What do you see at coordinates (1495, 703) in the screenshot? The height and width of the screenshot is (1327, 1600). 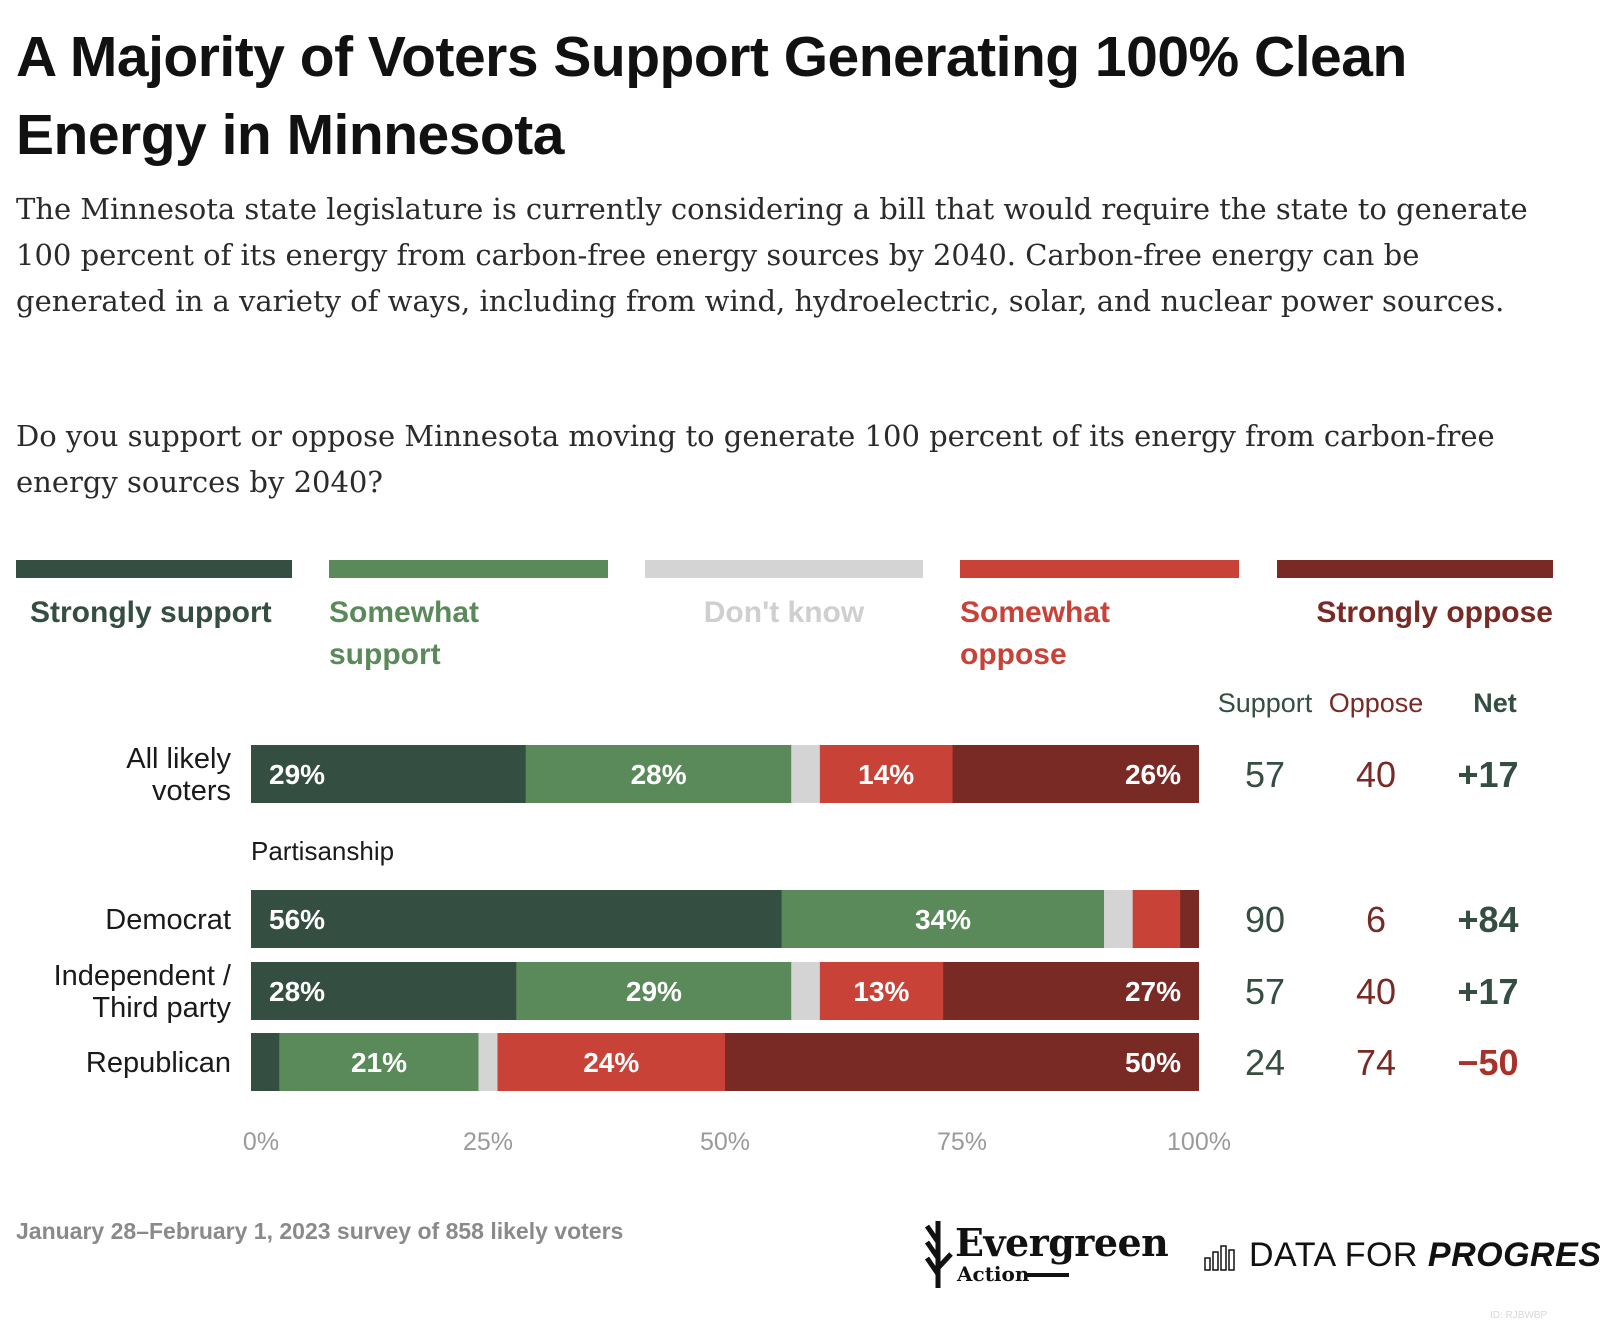 I see `column-header-net: Net` at bounding box center [1495, 703].